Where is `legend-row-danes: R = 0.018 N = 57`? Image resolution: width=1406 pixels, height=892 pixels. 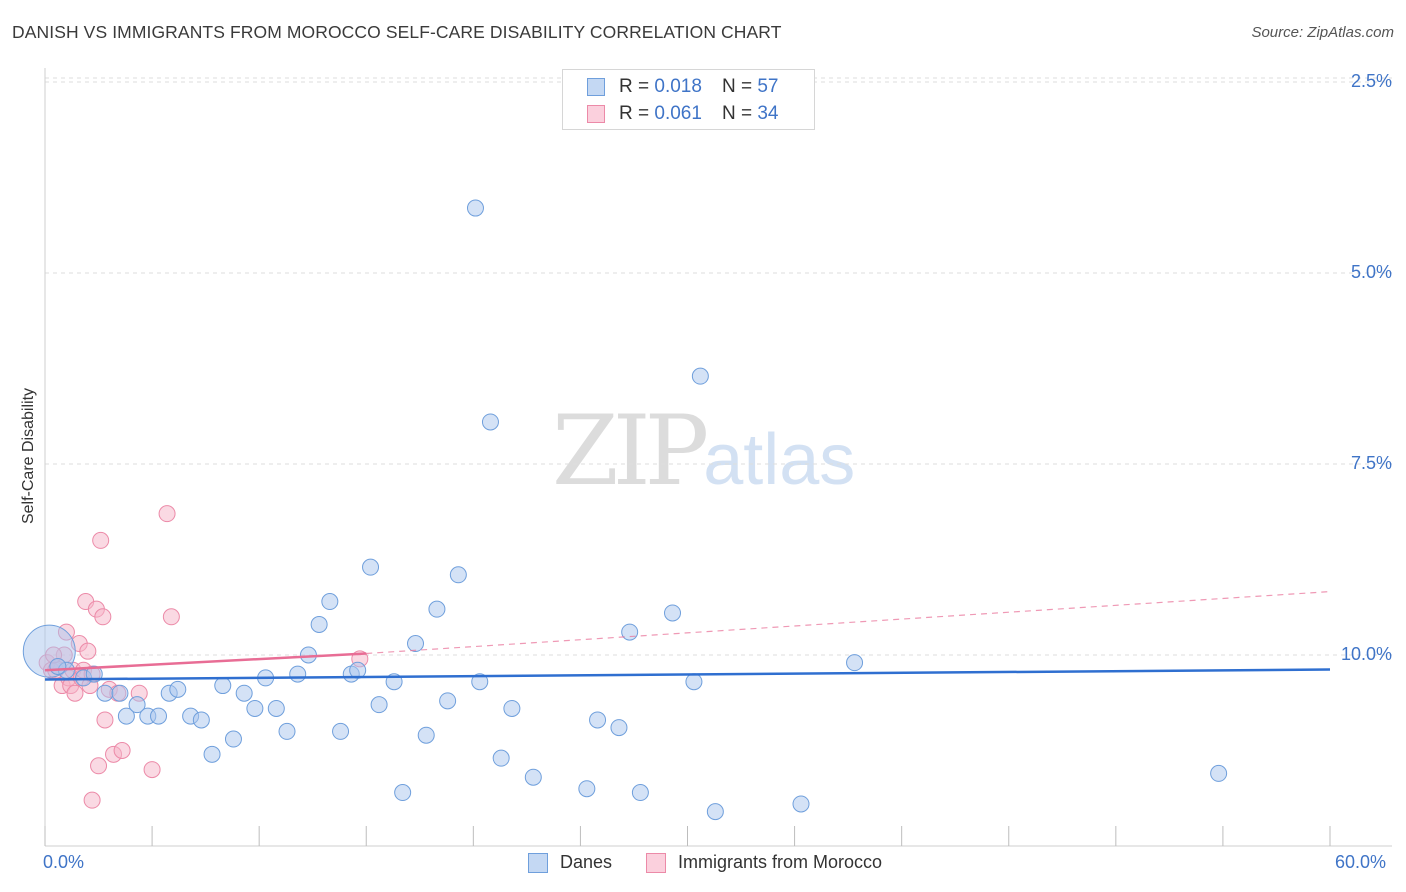 legend-row-danes: R = 0.018 N = 57 is located at coordinates (682, 87).